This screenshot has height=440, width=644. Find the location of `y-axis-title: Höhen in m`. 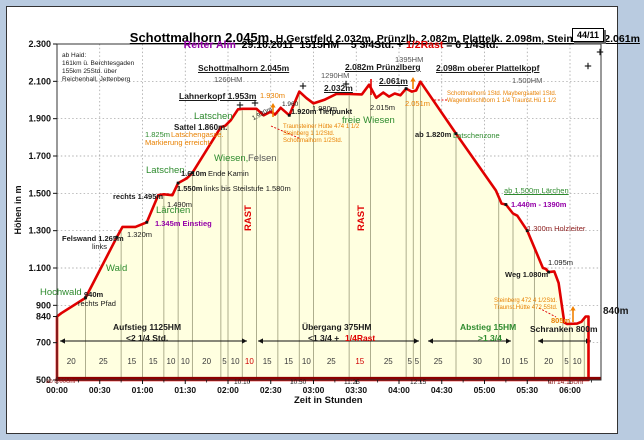

y-axis-title: Höhen in m is located at coordinates (18, 210).